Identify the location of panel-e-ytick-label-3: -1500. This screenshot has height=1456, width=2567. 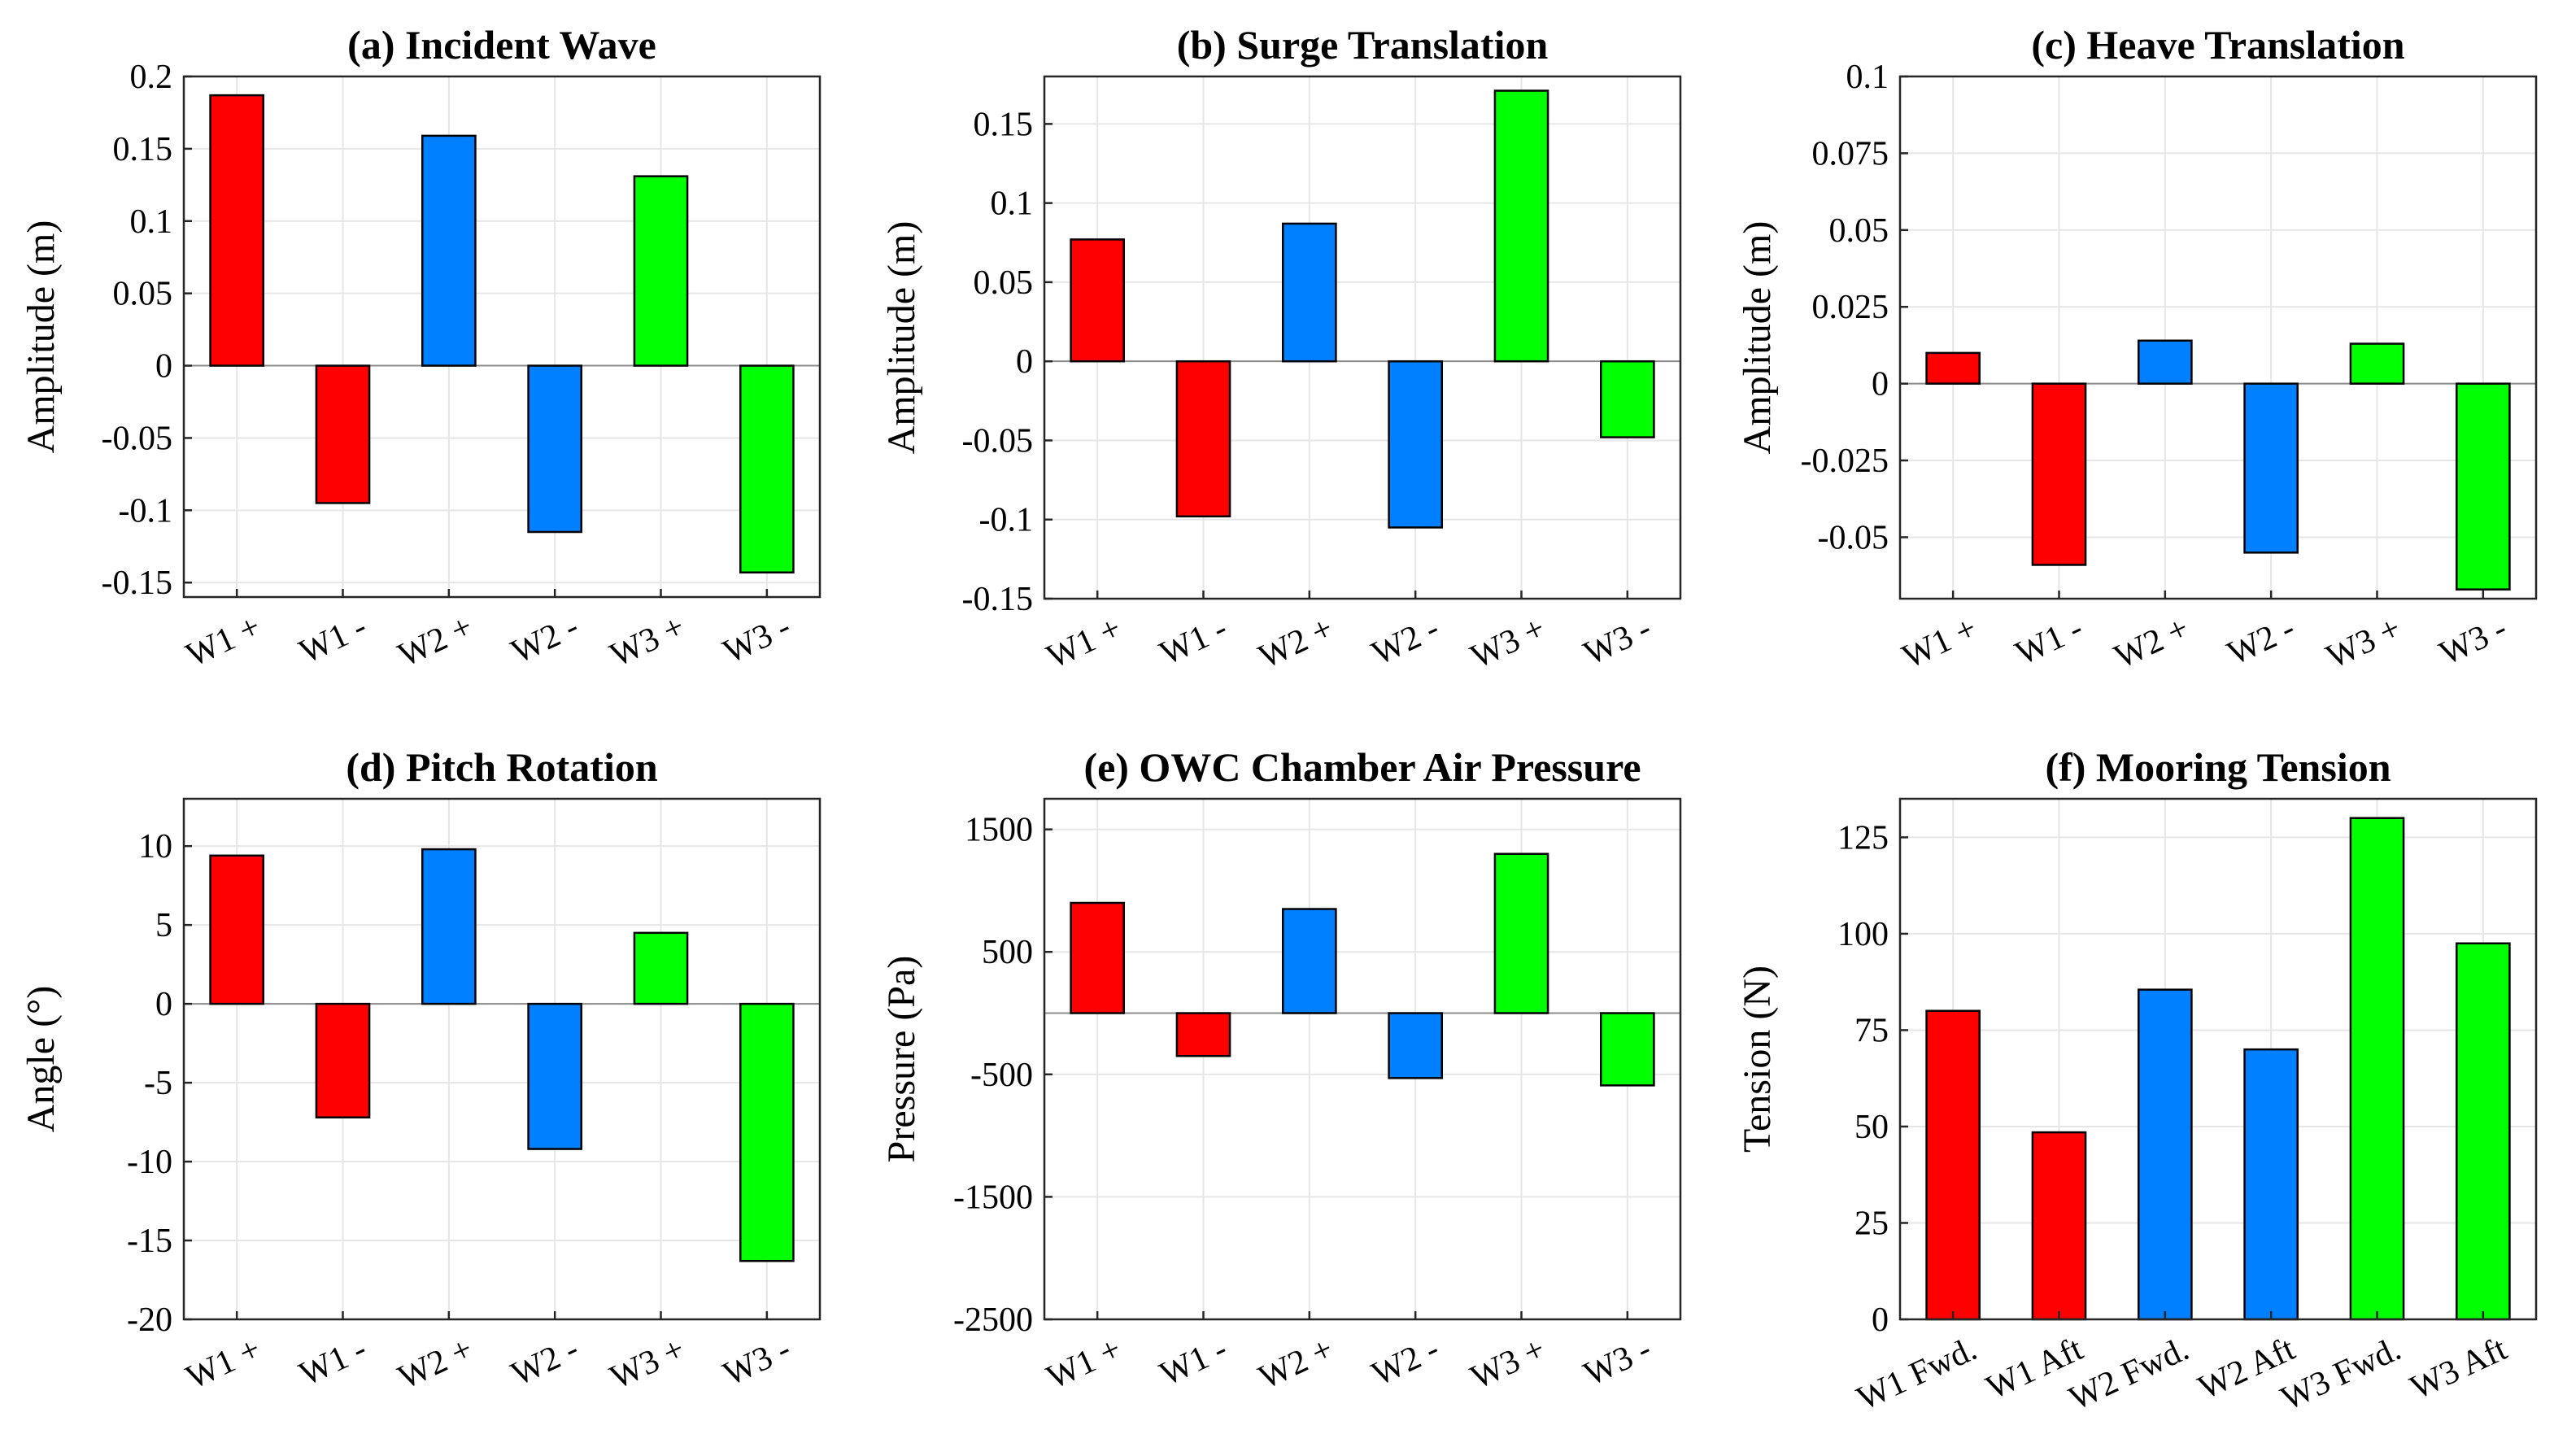
(993, 1197).